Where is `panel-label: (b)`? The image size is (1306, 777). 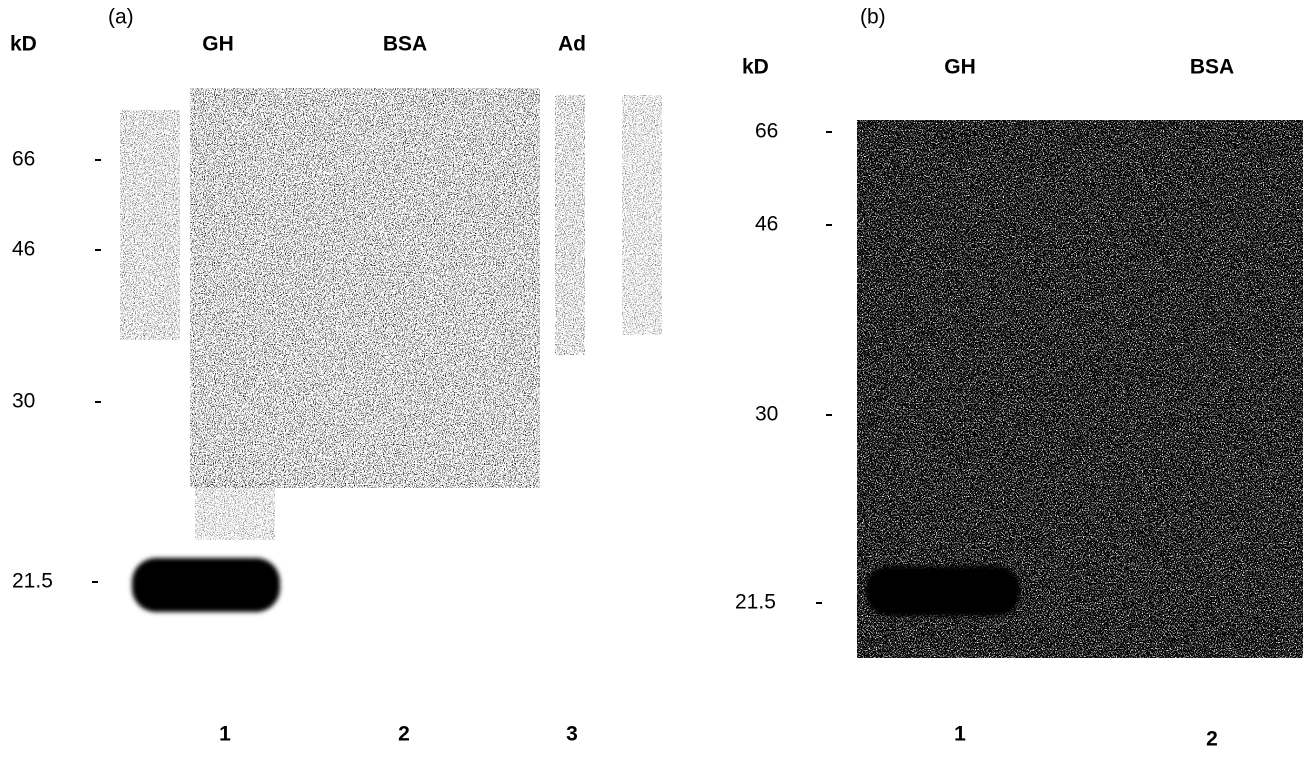
panel-label: (b) is located at coordinates (873, 17).